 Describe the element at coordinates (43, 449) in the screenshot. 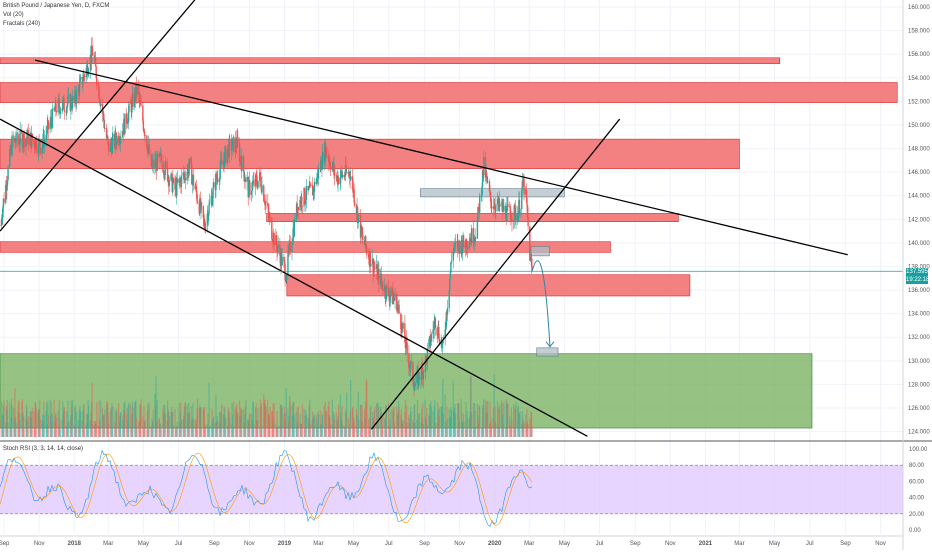

I see `stoch-rsi-title: Stoch RSI (3, 3, 14, 14, close)` at that location.